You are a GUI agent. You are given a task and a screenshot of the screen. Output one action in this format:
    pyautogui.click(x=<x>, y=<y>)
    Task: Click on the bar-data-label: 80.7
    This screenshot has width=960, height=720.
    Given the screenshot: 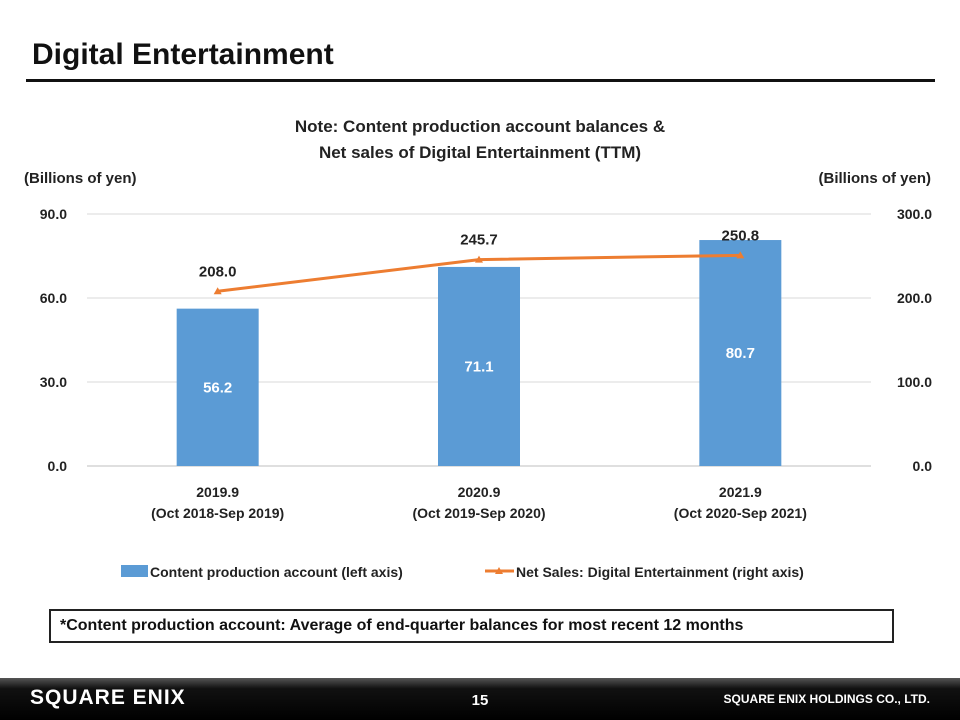 What is the action you would take?
    pyautogui.click(x=740, y=353)
    